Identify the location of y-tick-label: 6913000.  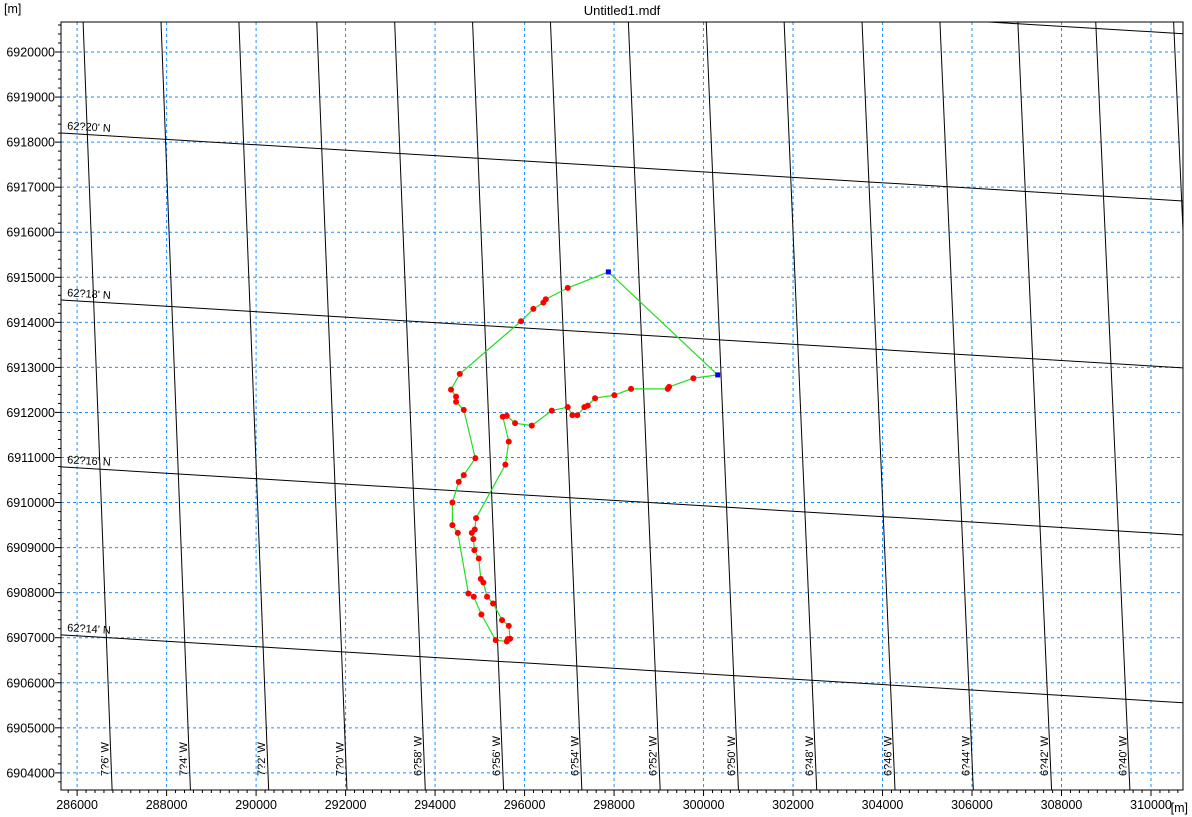
(30, 368).